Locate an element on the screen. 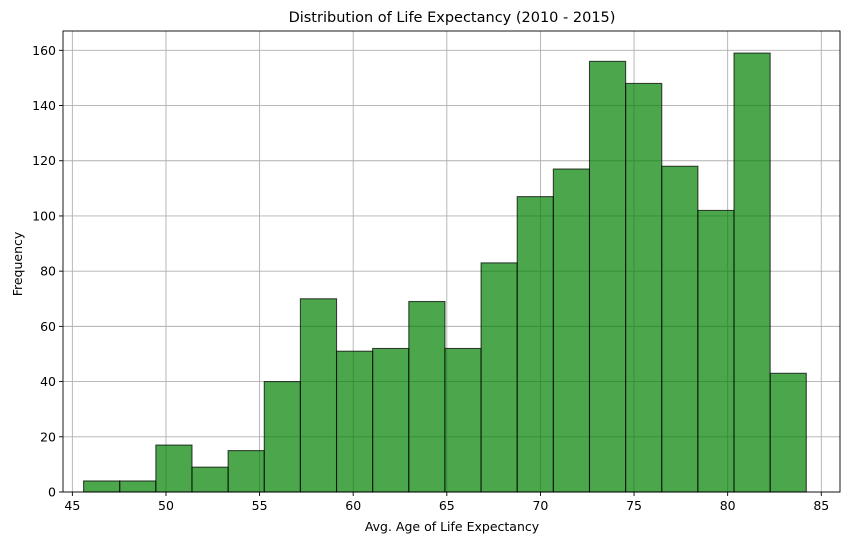 This screenshot has height=545, width=850. y-tick-label: 20 is located at coordinates (48, 436).